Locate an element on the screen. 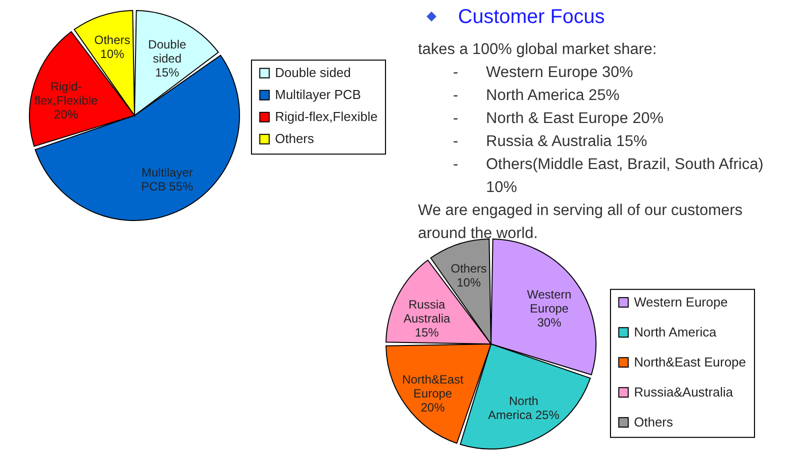  data-label: North America 25% is located at coordinates (524, 408).